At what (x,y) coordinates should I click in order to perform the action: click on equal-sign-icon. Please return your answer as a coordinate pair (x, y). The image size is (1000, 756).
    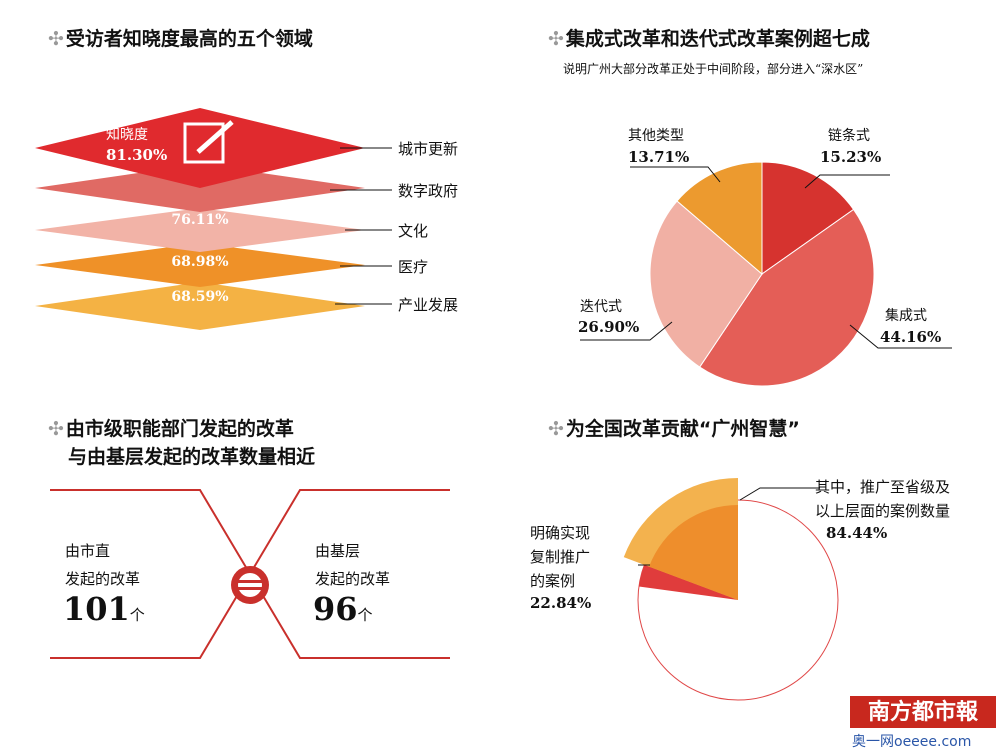
    Looking at the image, I should click on (250, 585).